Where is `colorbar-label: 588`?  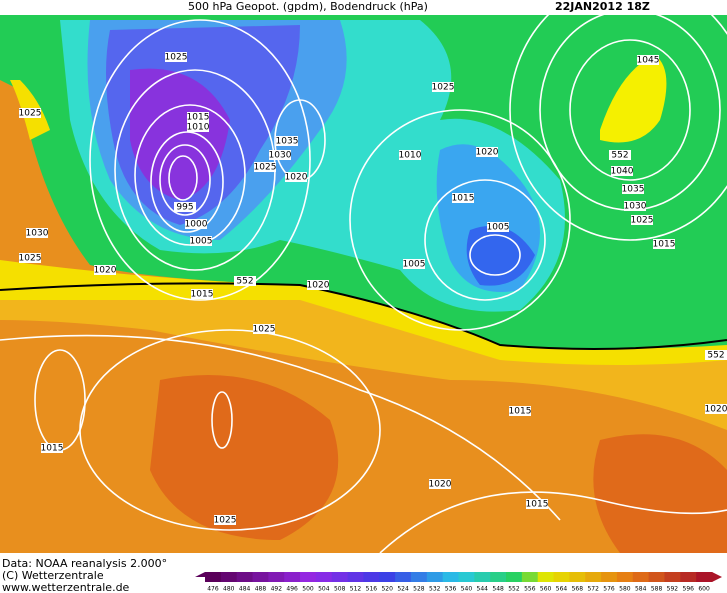 colorbar-label: 588 is located at coordinates (657, 589).